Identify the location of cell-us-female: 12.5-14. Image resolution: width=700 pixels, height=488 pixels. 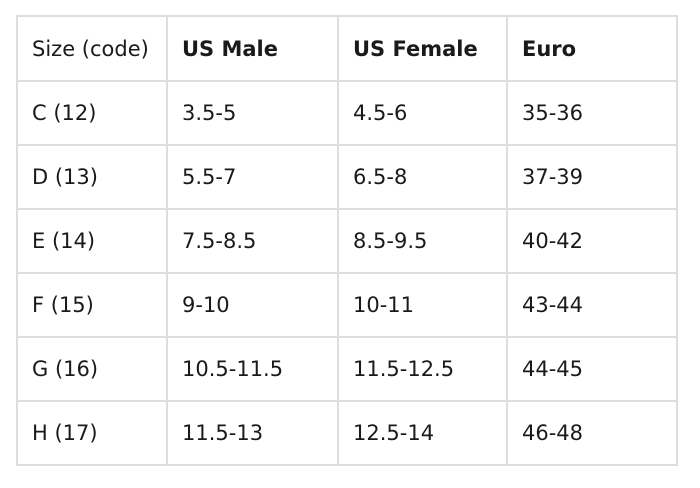
(422, 433).